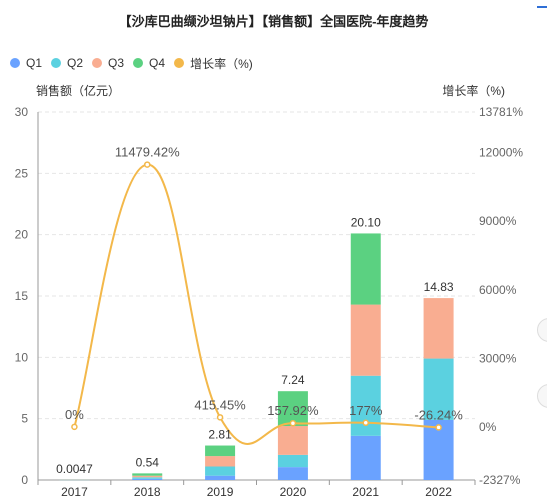  I want to click on growth-label: 0%, so click(74, 414).